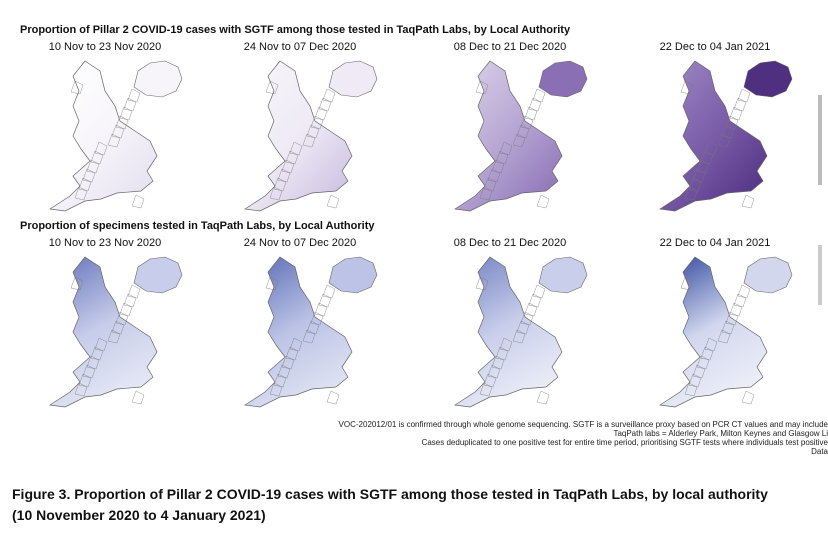  I want to click on panel-title: 10 Nov to 23 Nov 2020, so click(105, 47).